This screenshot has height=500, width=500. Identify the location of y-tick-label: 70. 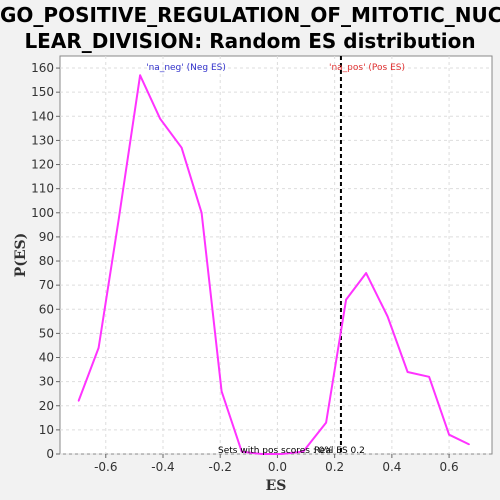
(46, 285).